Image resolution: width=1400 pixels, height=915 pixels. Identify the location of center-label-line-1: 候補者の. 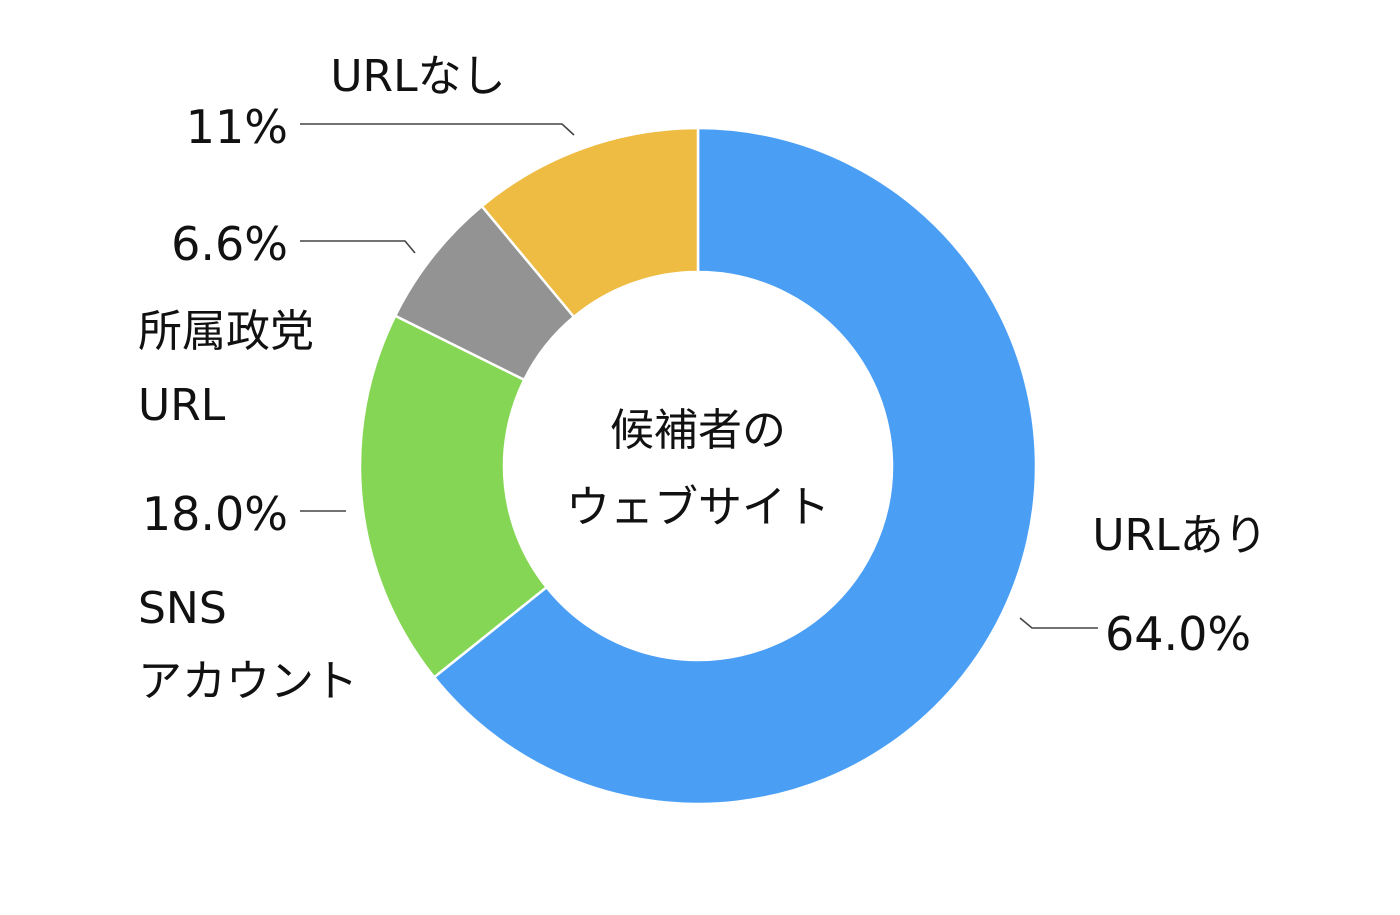
(698, 430).